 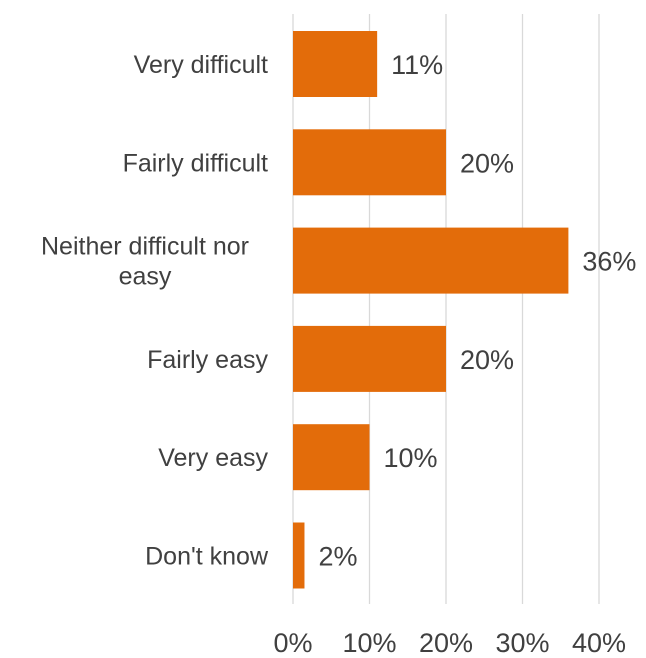 I want to click on value-label-0: 11%, so click(x=417, y=65).